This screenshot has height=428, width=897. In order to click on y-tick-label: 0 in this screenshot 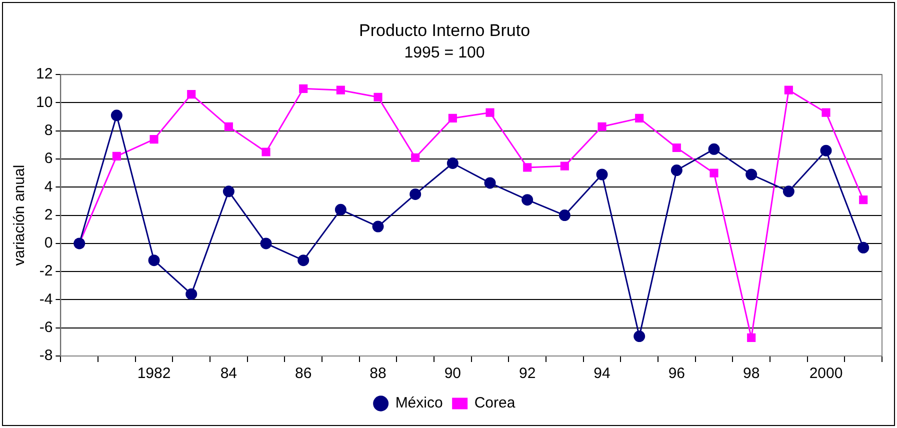, I will do `click(48, 243)`.